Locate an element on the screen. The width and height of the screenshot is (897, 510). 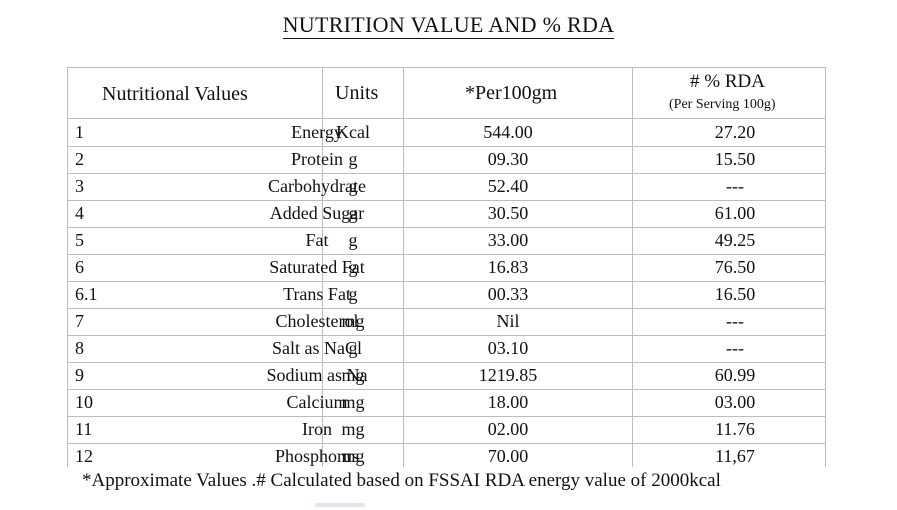
per100-cell-text: 02.00 is located at coordinates (508, 429).